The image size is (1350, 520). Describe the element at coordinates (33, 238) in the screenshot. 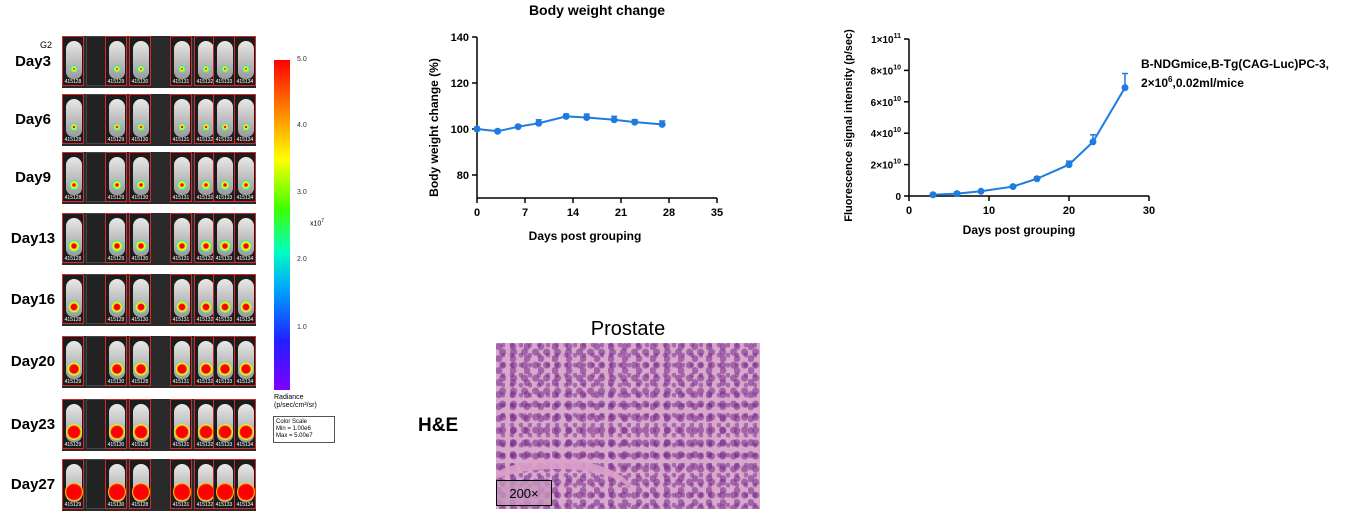

I see `day-label: Day13` at that location.